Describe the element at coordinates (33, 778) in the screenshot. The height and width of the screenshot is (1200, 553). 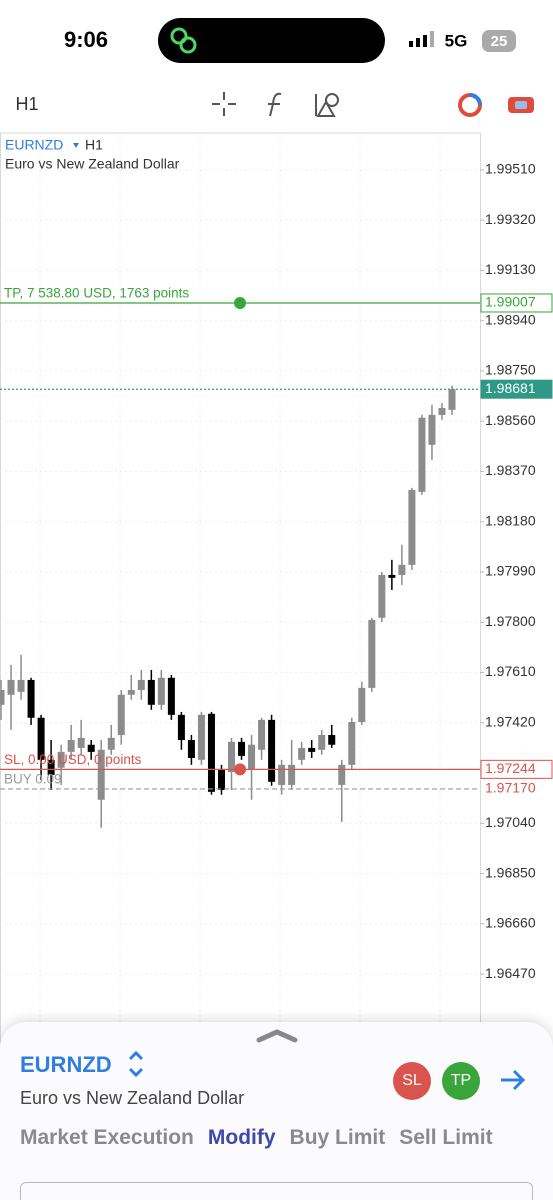
I see `price-line-label: BUY 0.09` at that location.